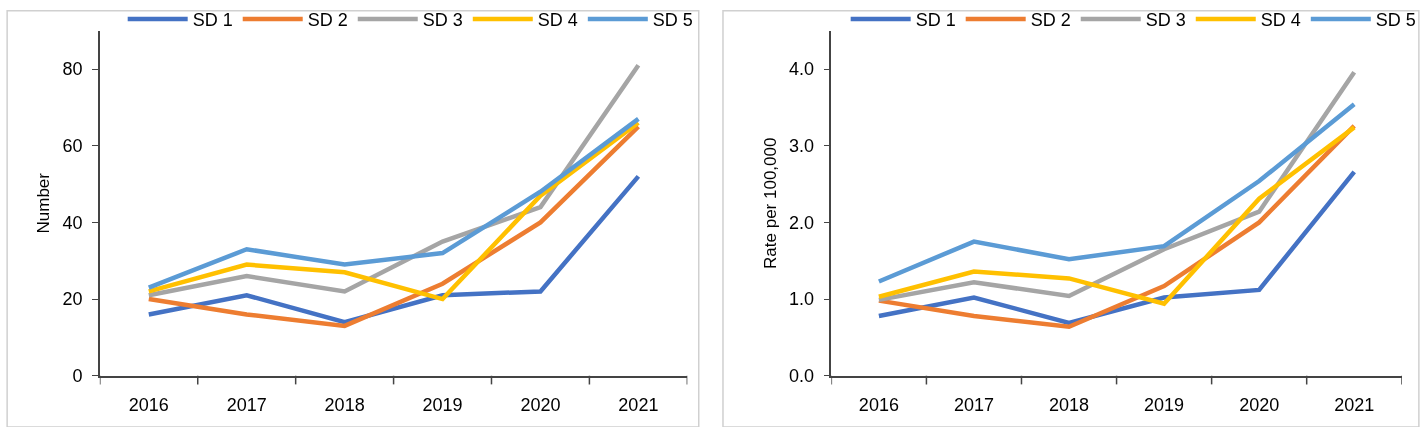 This screenshot has height=427, width=1426. What do you see at coordinates (72, 299) in the screenshot?
I see `y-tick-label: 20` at bounding box center [72, 299].